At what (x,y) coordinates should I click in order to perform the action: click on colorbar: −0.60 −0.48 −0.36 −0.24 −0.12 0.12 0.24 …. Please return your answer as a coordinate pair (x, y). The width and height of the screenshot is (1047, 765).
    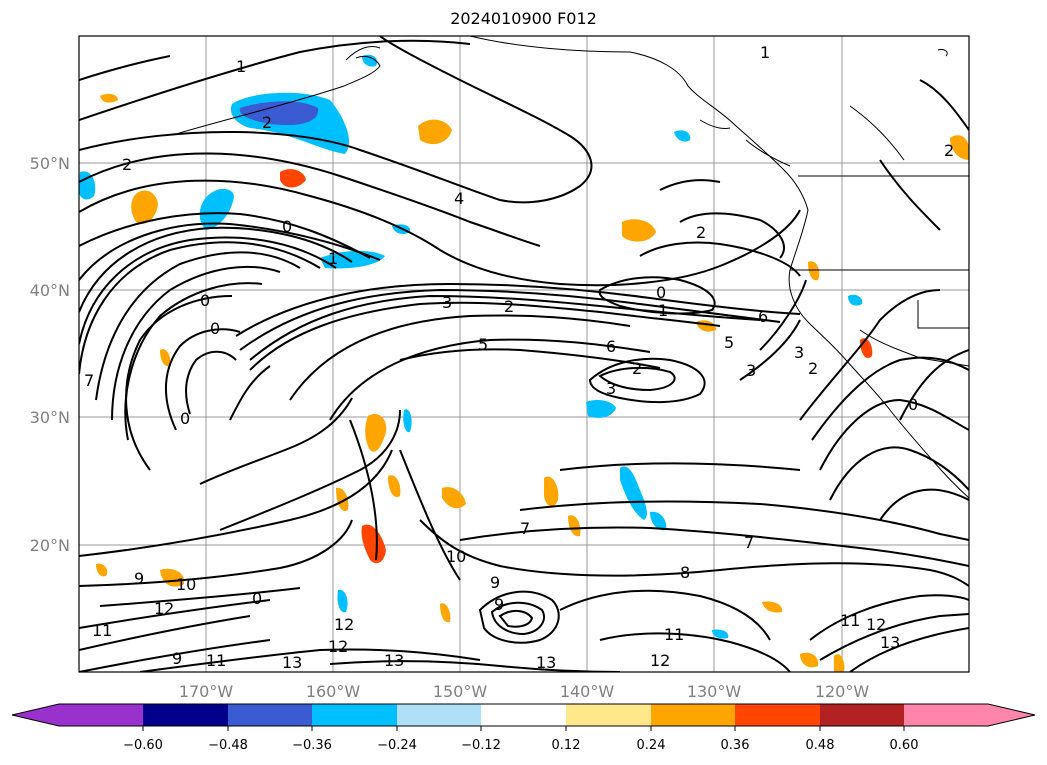
    Looking at the image, I should click on (523, 728).